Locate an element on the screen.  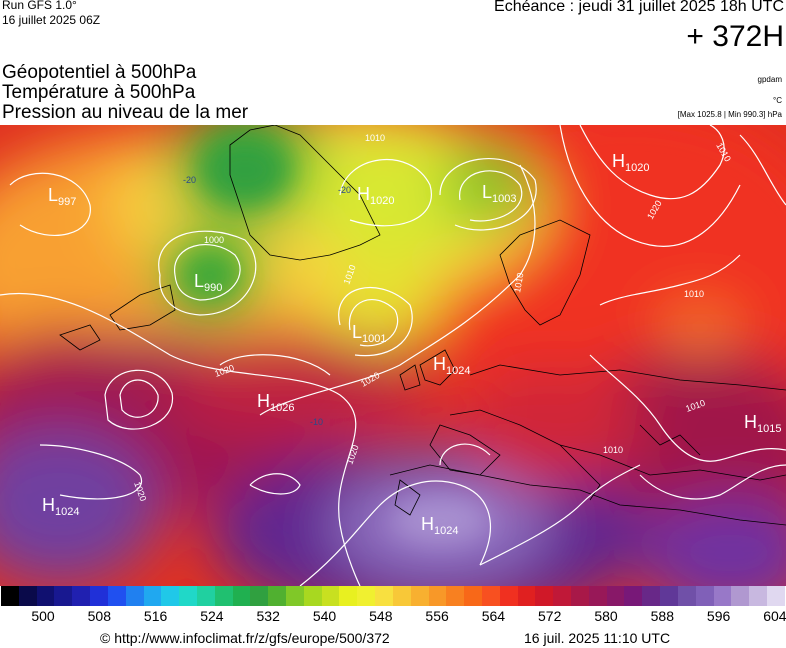
pressure-range: [Max 1025.8 | Min 990.3] hPa is located at coordinates (729, 114).